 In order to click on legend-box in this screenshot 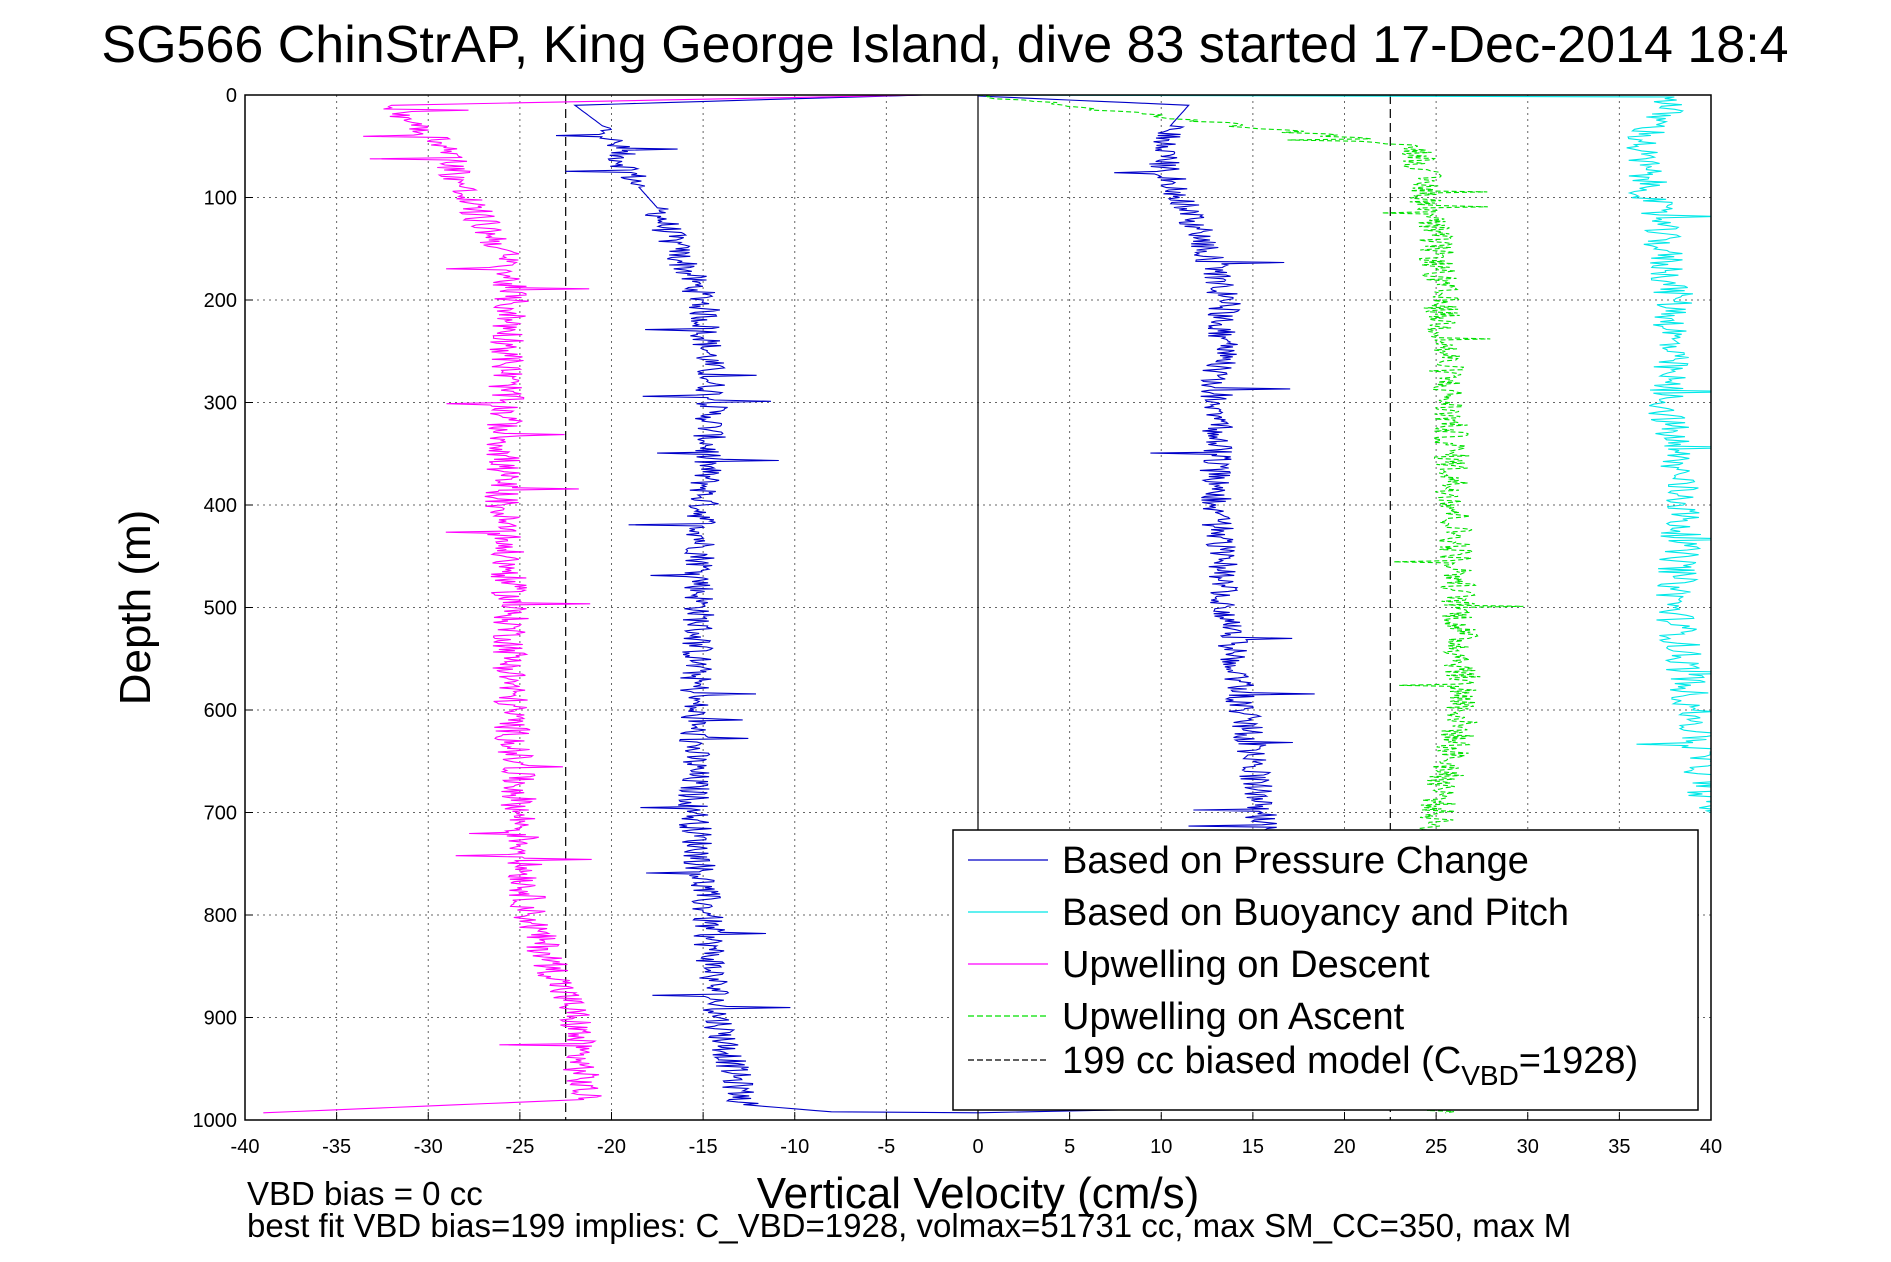, I will do `click(1325, 970)`.